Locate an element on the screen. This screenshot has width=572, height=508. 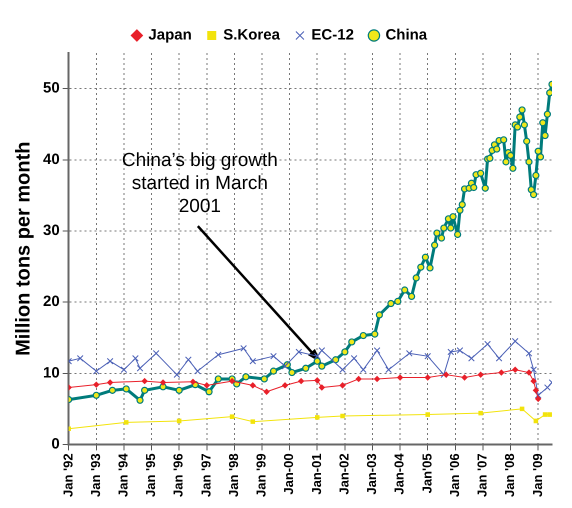
y-tick-label: 20 is located at coordinates (51, 301).